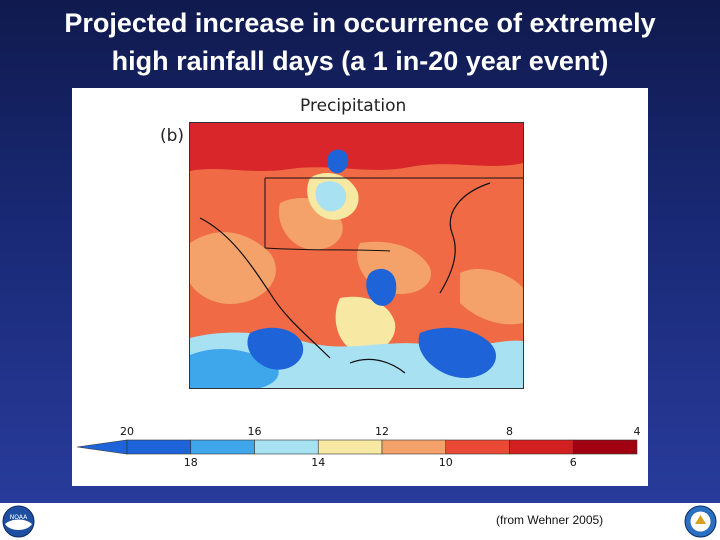 The width and height of the screenshot is (720, 540). What do you see at coordinates (338, 161) in the screenshot?
I see `darkblue-patch-arctic` at bounding box center [338, 161].